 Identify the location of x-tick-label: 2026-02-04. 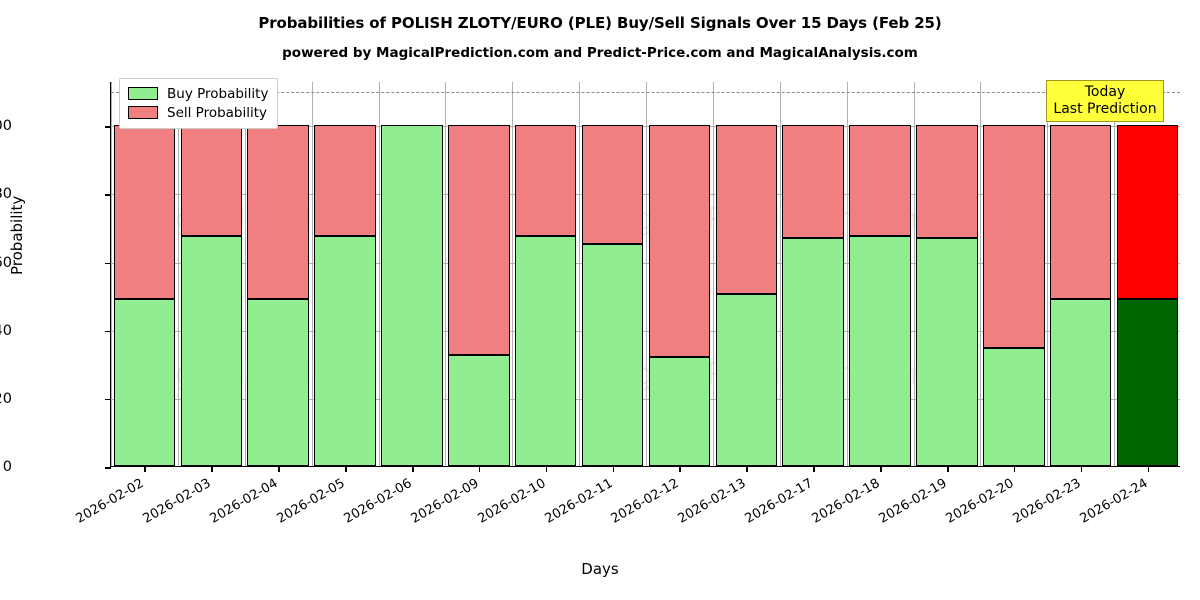
(244, 501).